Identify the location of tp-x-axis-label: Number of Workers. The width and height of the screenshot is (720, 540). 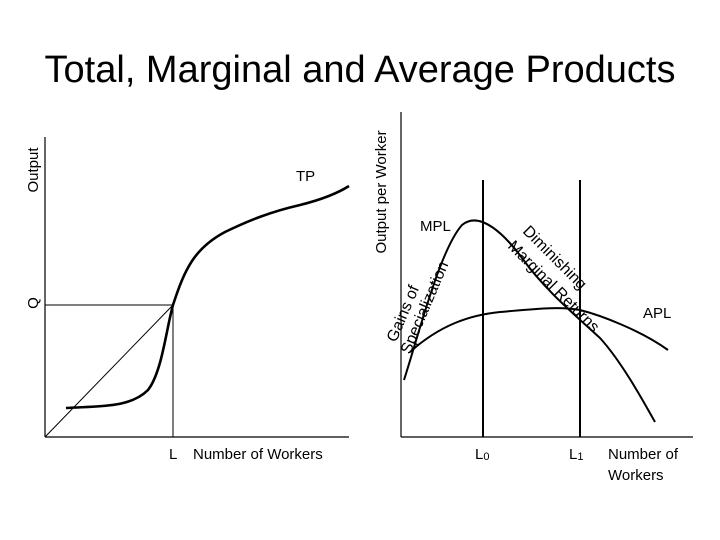
(258, 454).